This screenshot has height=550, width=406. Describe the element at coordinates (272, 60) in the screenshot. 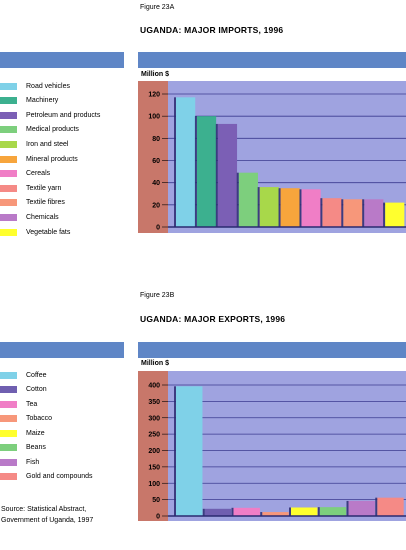

I see `figure-a-chart-band` at that location.